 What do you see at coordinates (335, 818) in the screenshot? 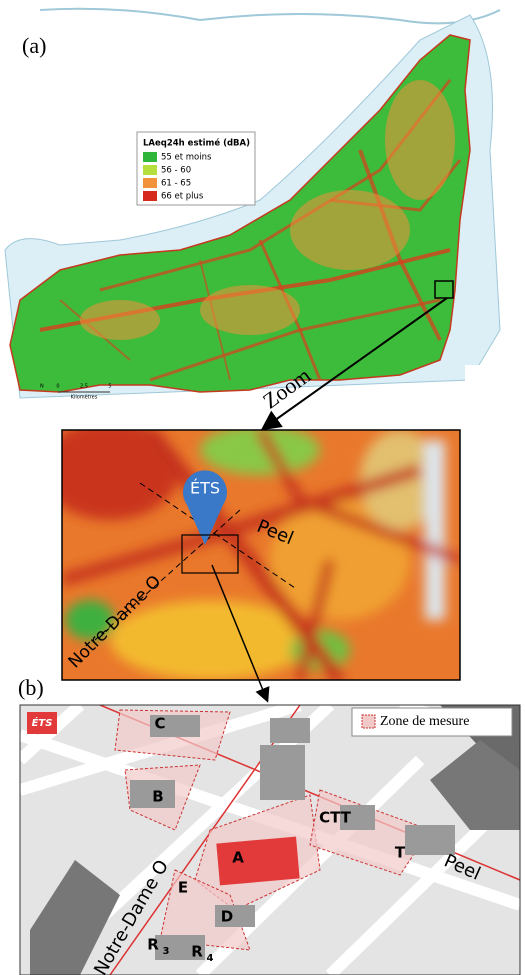
I see `building-label: CTT` at bounding box center [335, 818].